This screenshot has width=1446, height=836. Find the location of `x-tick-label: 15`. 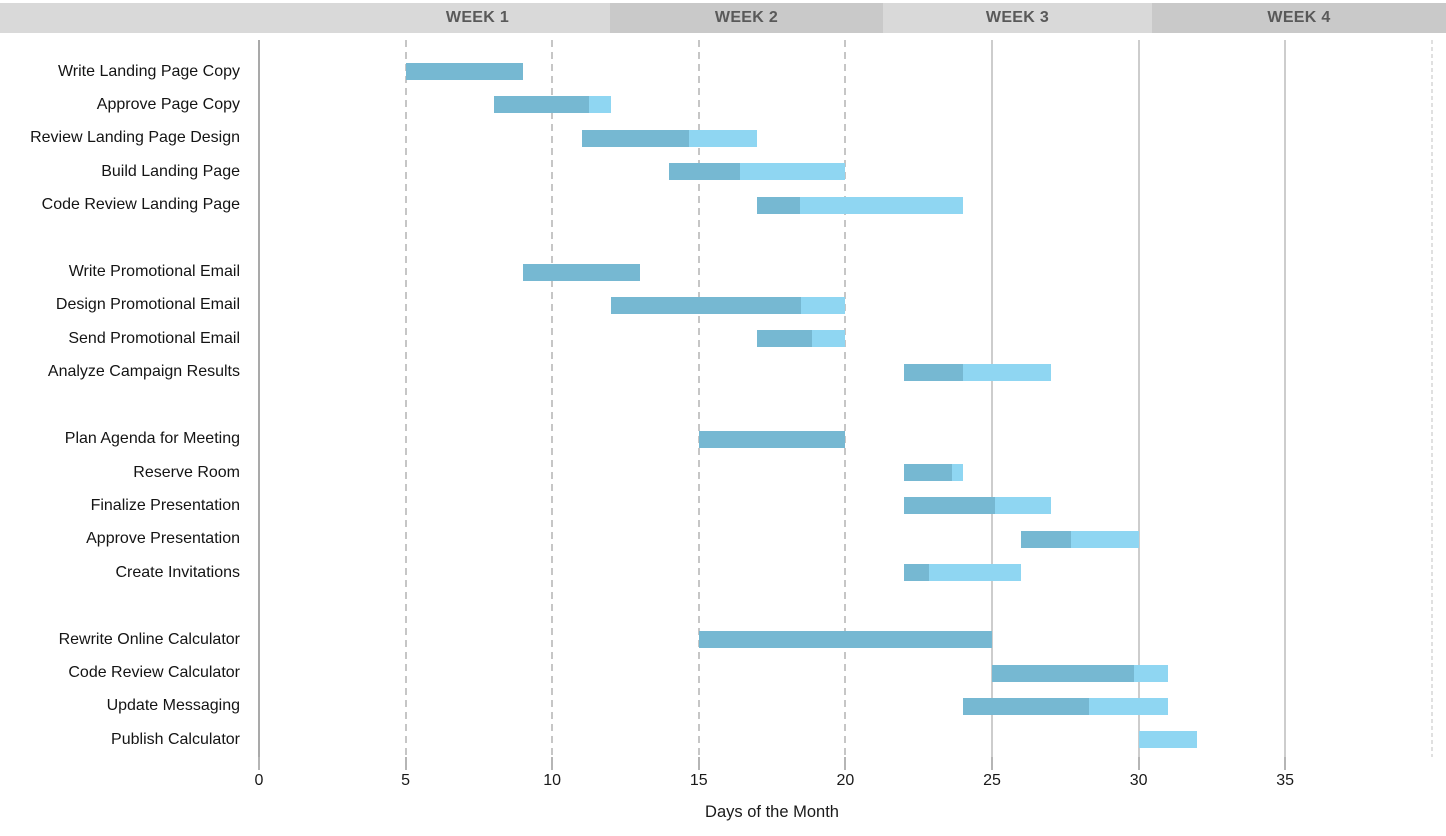

x-tick-label: 15 is located at coordinates (698, 780).